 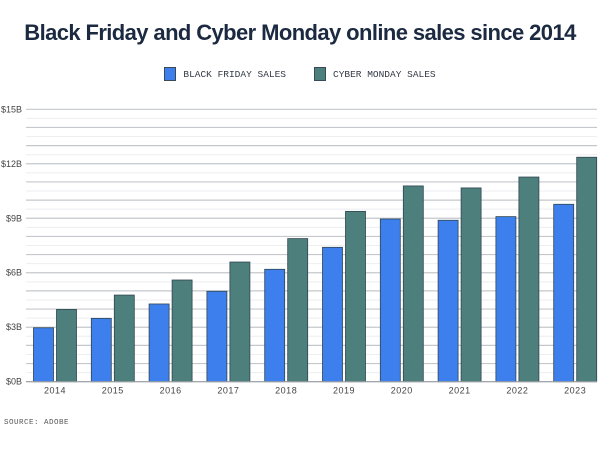 What do you see at coordinates (300, 74) in the screenshot?
I see `legend: BLACK FRIDAY SALES CYBER MONDAY SALES` at bounding box center [300, 74].